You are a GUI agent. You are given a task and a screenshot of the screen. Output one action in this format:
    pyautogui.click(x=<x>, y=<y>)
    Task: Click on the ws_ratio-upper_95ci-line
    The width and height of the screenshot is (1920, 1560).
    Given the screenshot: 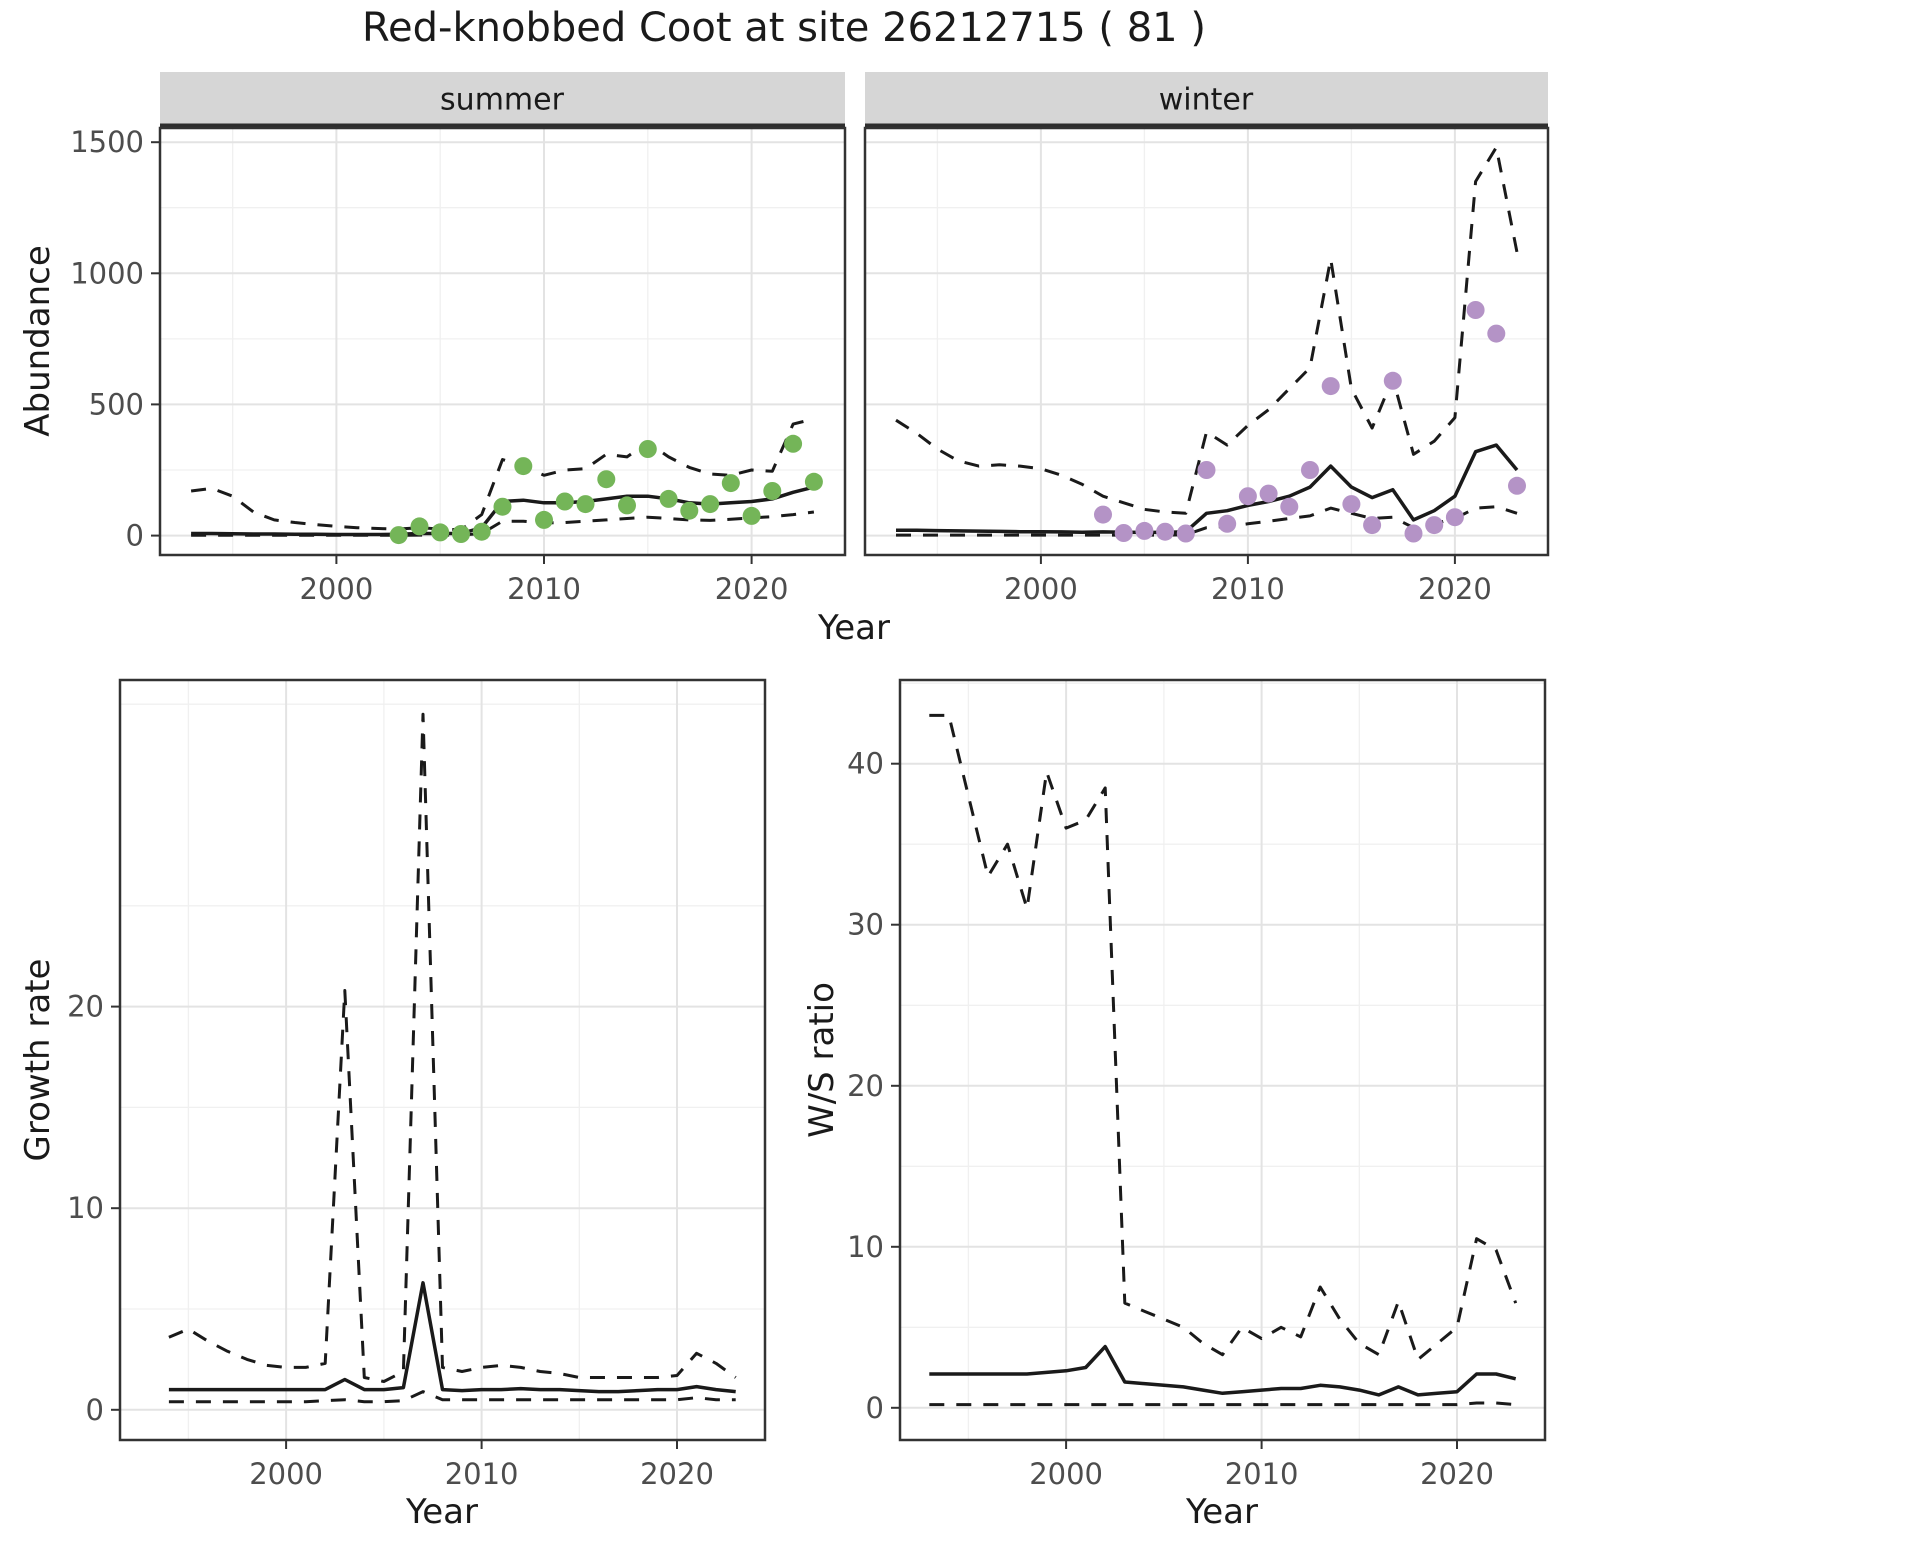 What is the action you would take?
    pyautogui.click(x=1223, y=1037)
    